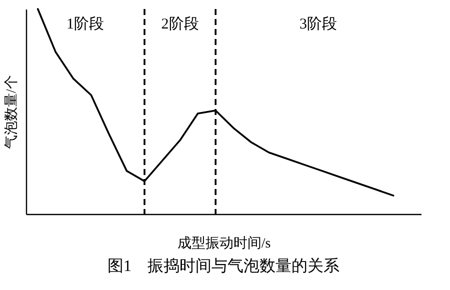 The width and height of the screenshot is (450, 290). I want to click on annotation: 2阶段, so click(180, 23).